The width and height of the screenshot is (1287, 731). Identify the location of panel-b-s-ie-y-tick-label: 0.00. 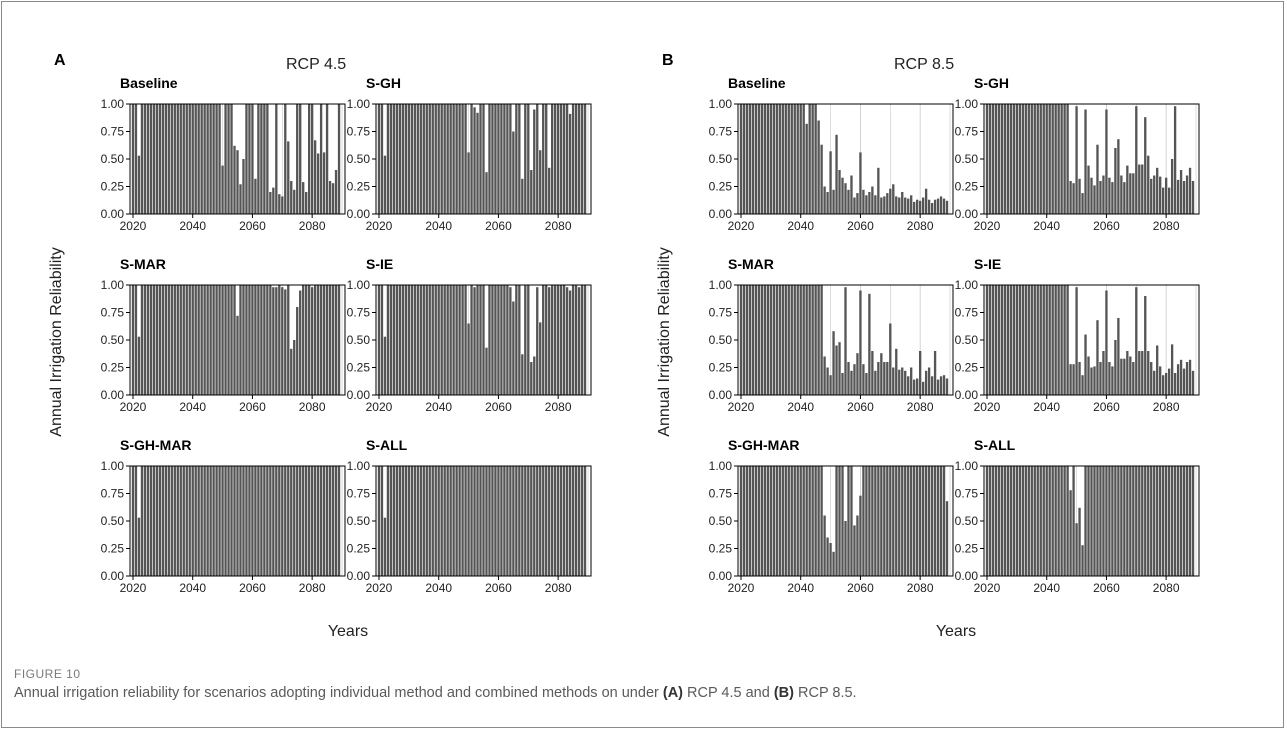
(967, 395).